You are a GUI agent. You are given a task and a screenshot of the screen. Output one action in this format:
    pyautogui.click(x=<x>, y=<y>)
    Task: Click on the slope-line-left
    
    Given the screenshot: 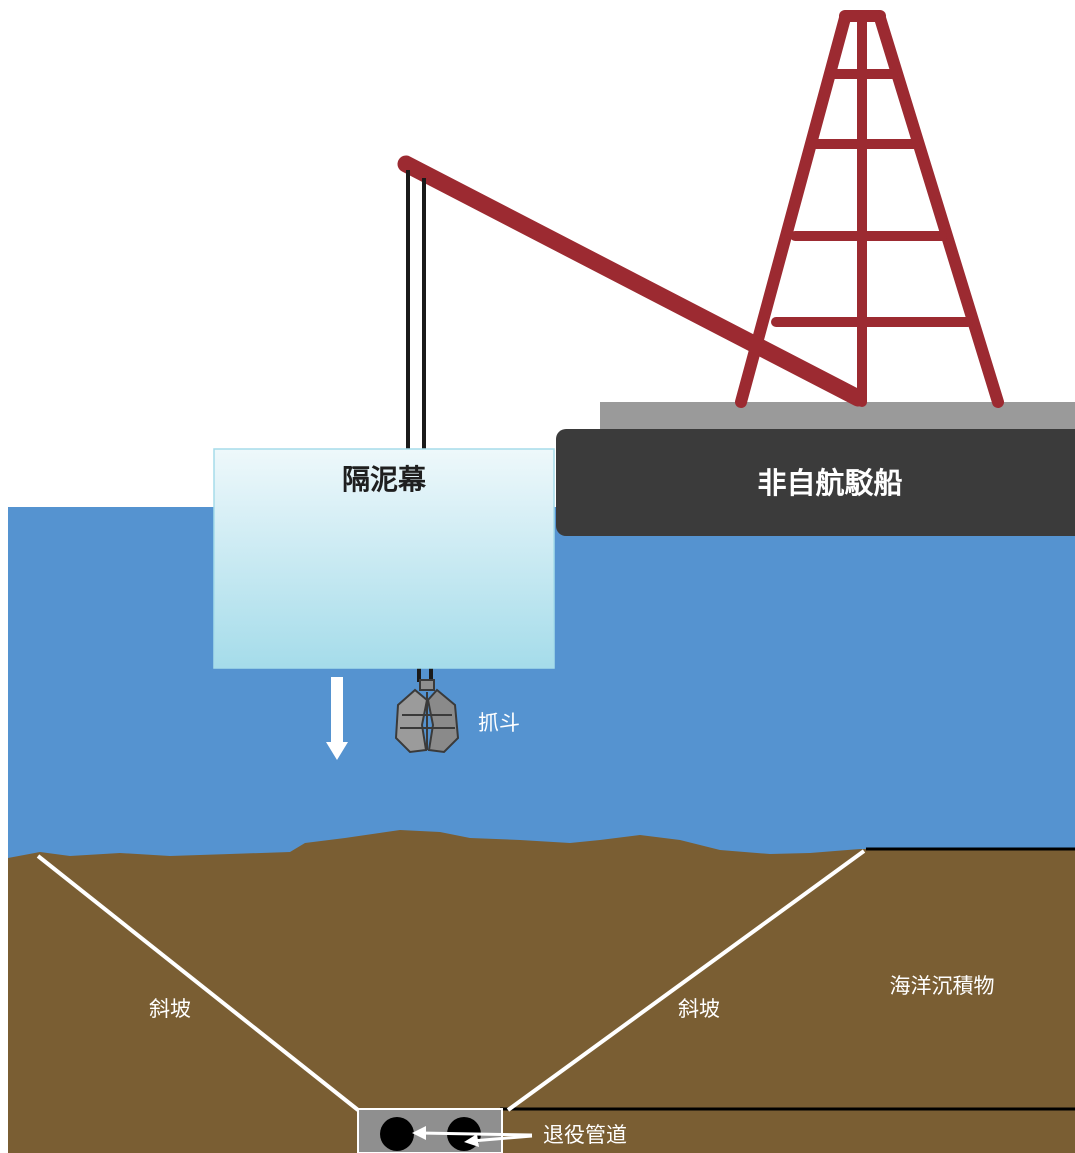 What is the action you would take?
    pyautogui.click(x=198, y=983)
    